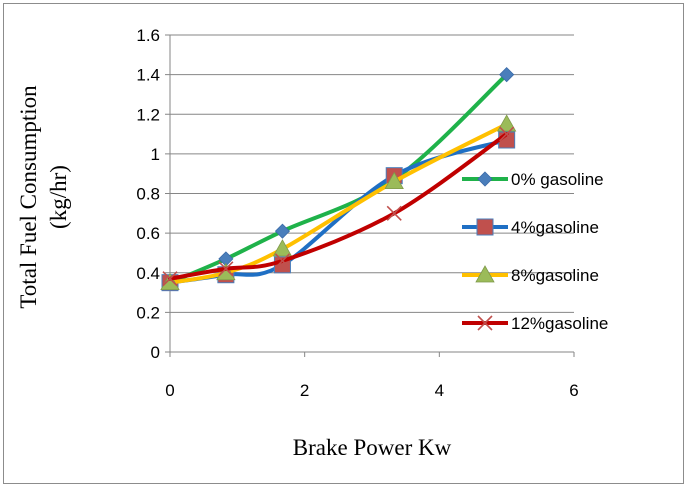 The height and width of the screenshot is (488, 689). I want to click on legend-entry-1: 0% gasoline, so click(533, 179).